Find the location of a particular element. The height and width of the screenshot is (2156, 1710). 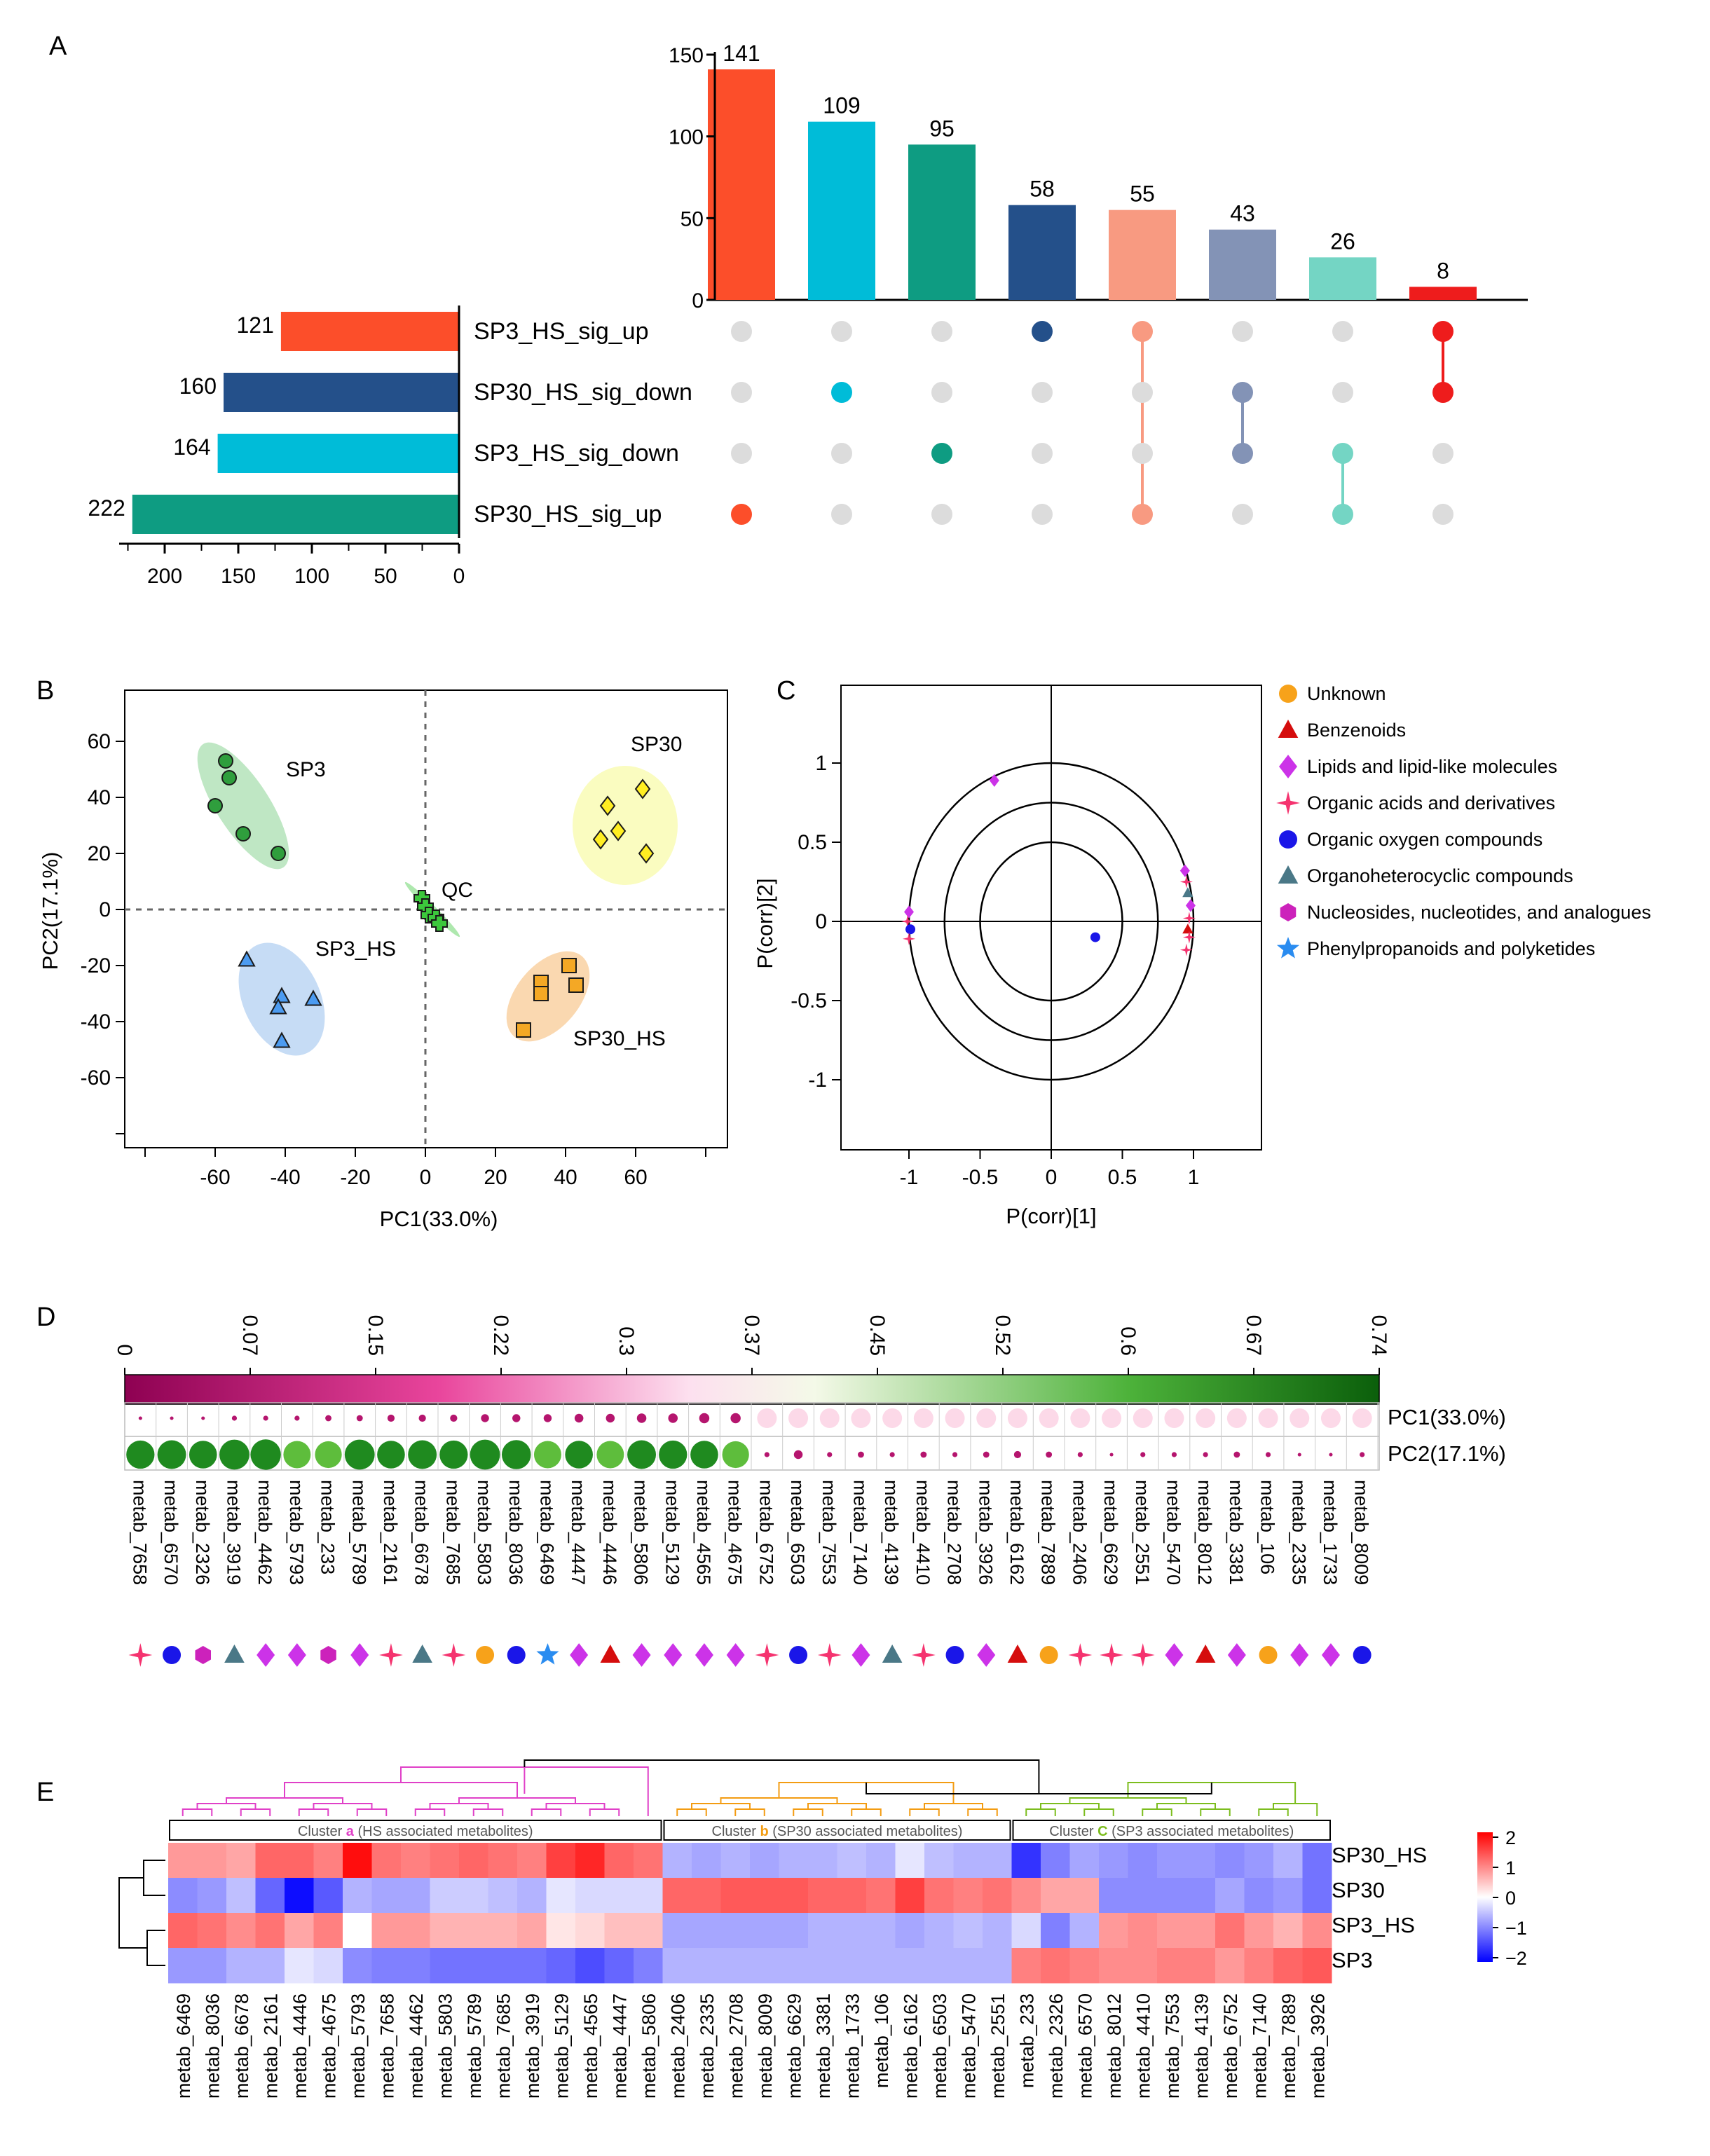

scale-tick-label: 0.52 is located at coordinates (1002, 1335).